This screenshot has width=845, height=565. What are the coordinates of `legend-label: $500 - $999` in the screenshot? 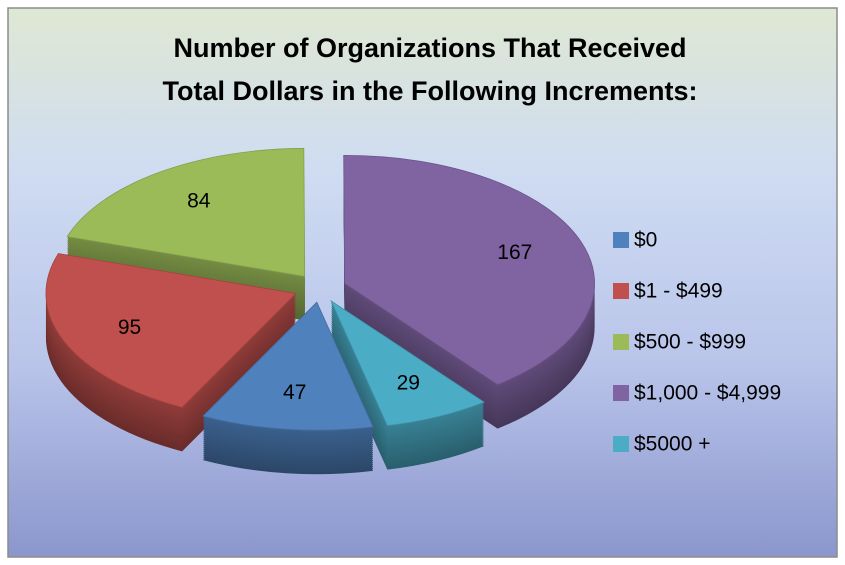 It's located at (690, 342).